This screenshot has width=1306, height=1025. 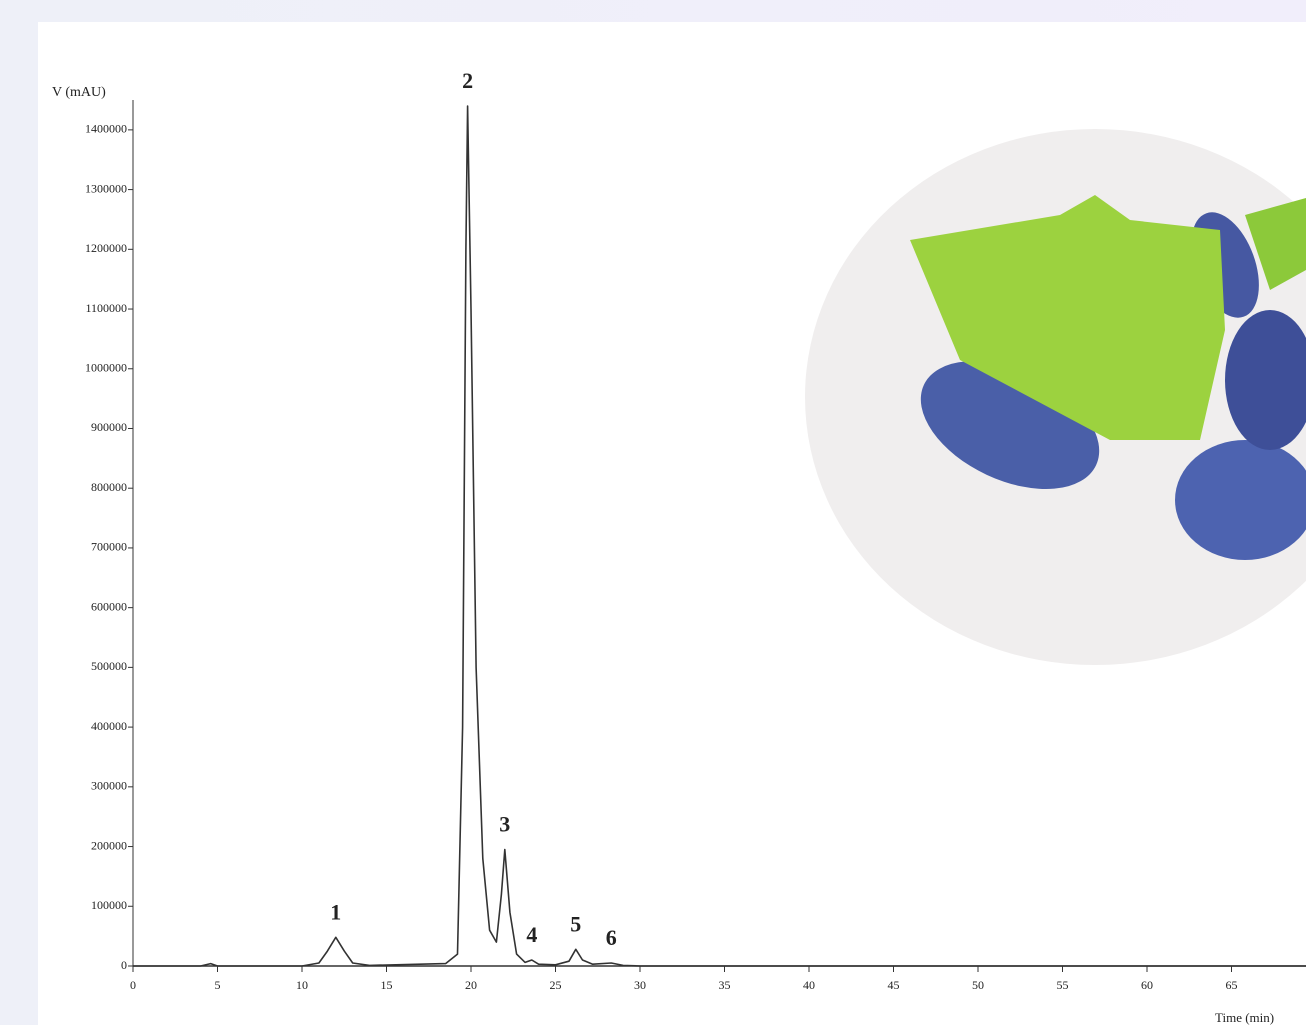 What do you see at coordinates (978, 985) in the screenshot?
I see `x-tick-label: 50` at bounding box center [978, 985].